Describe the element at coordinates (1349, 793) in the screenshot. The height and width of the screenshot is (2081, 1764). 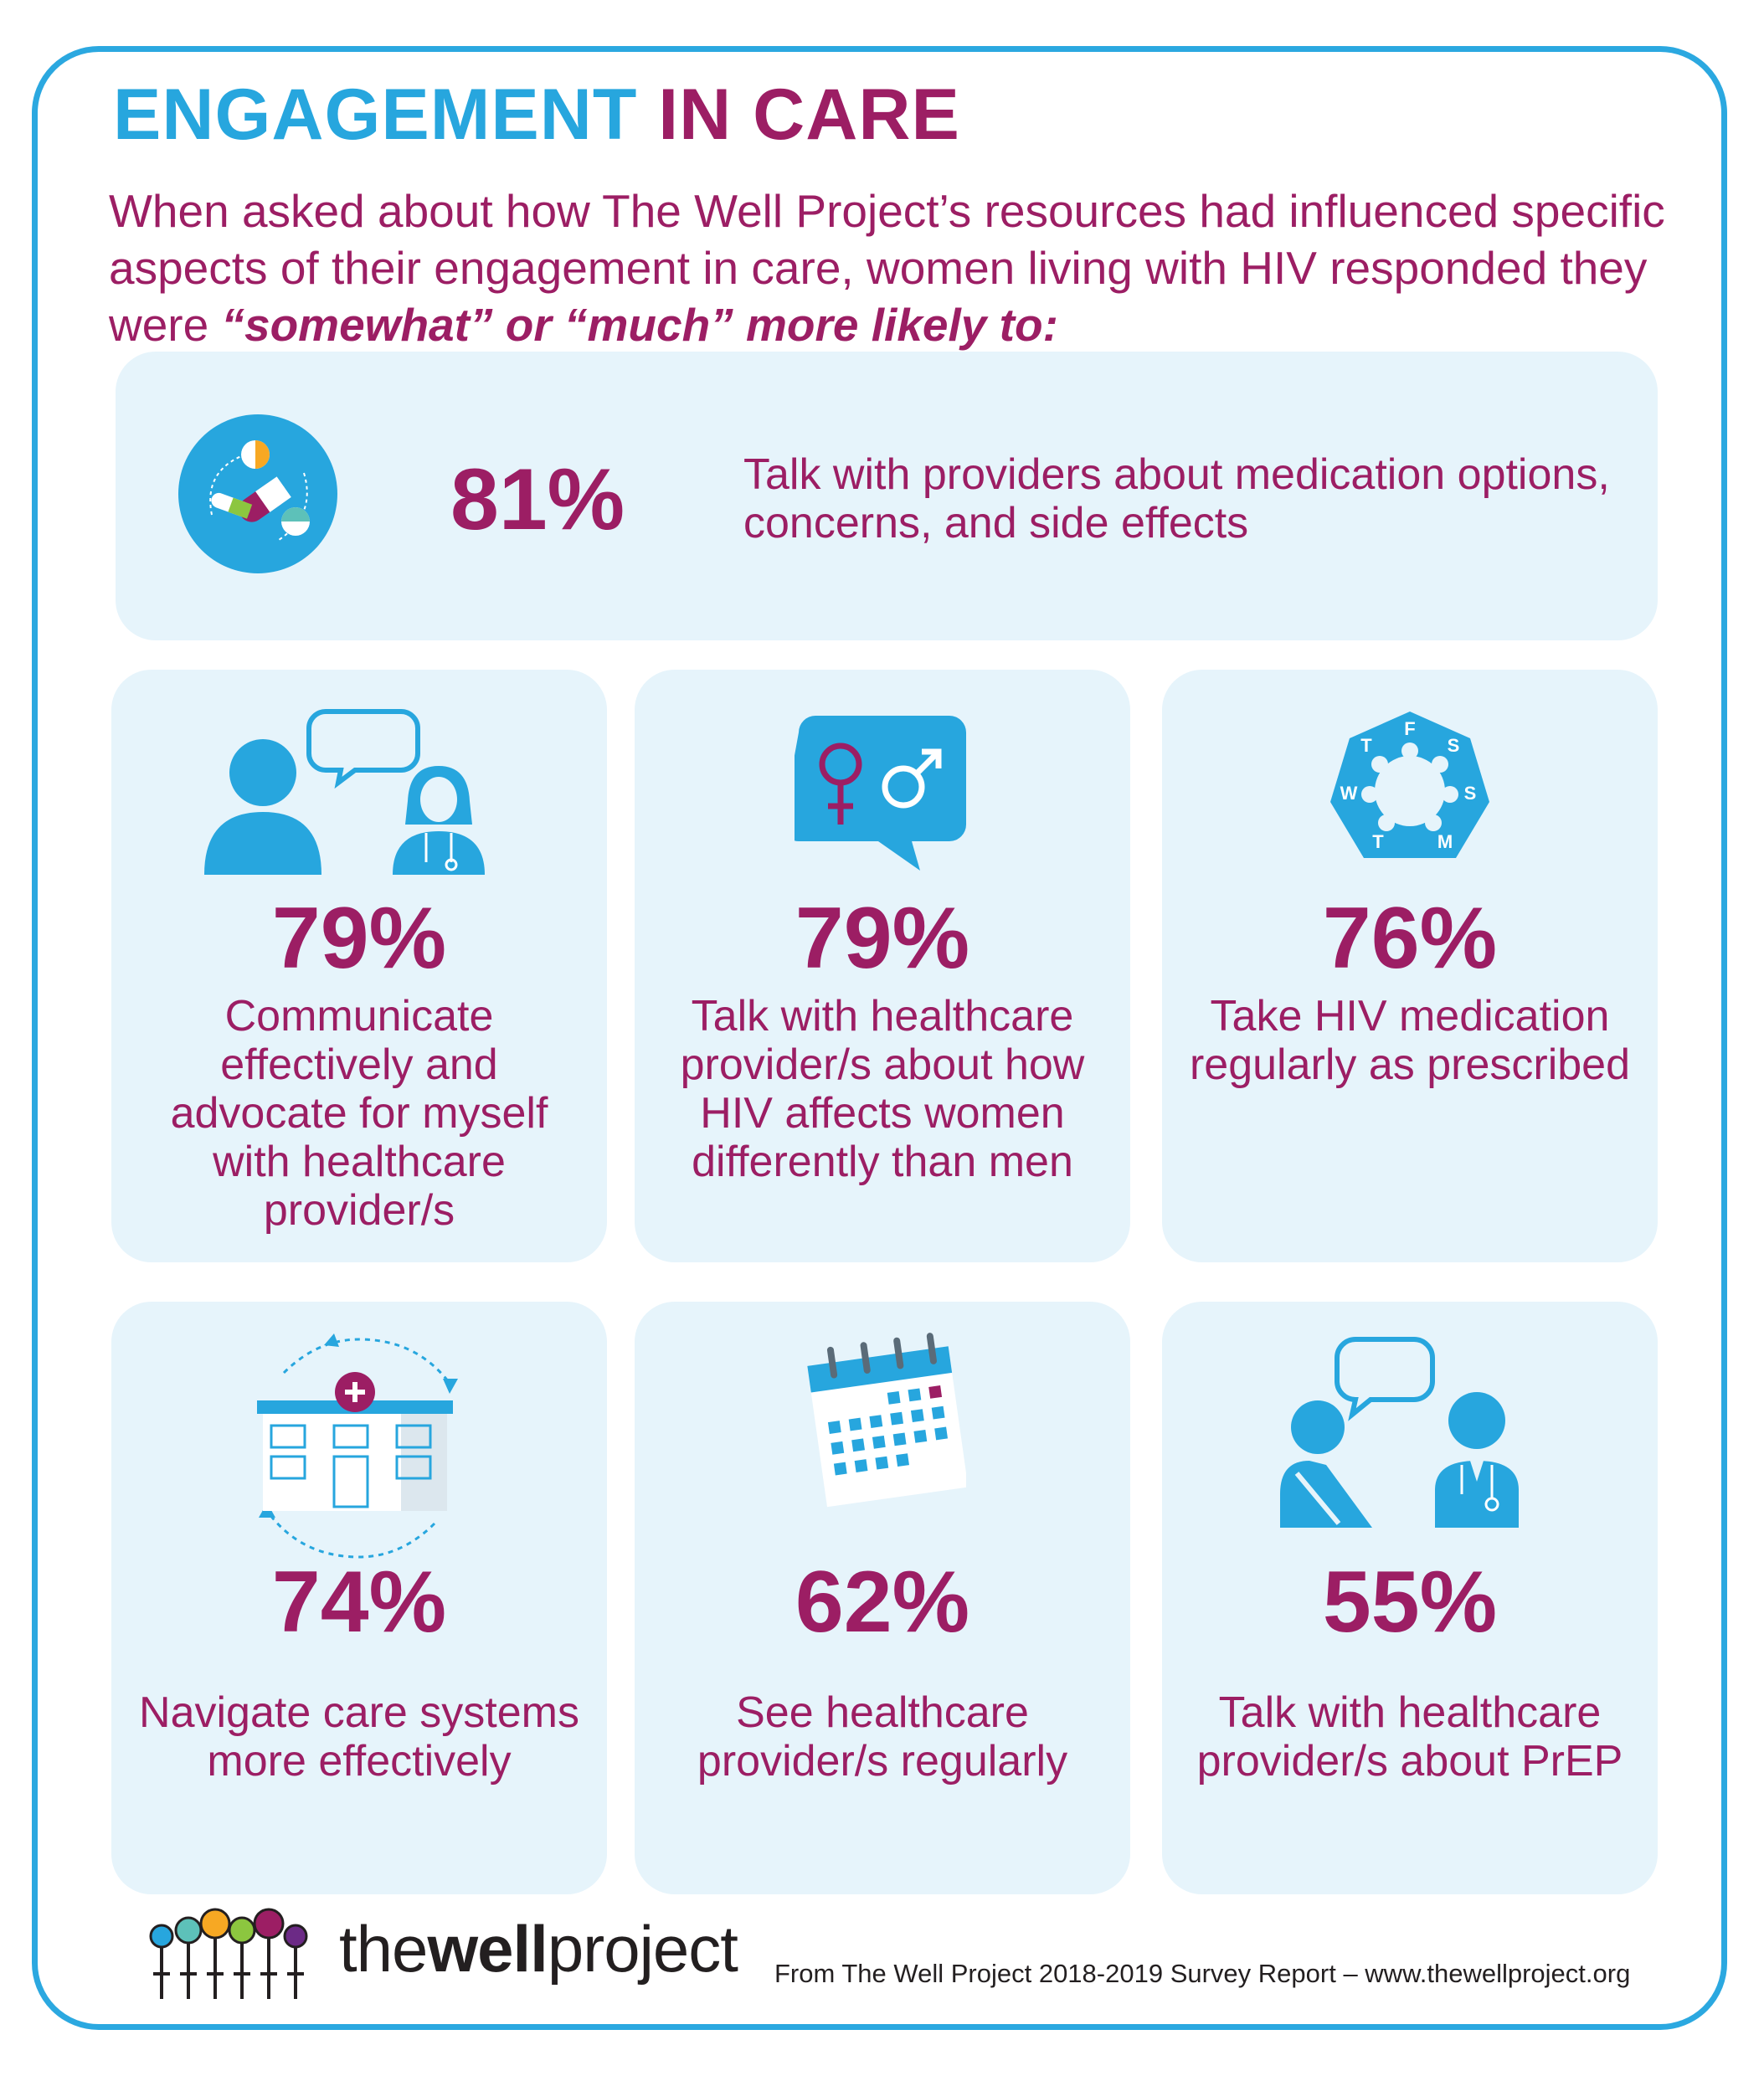
I see `pillbox-day-label: W` at that location.